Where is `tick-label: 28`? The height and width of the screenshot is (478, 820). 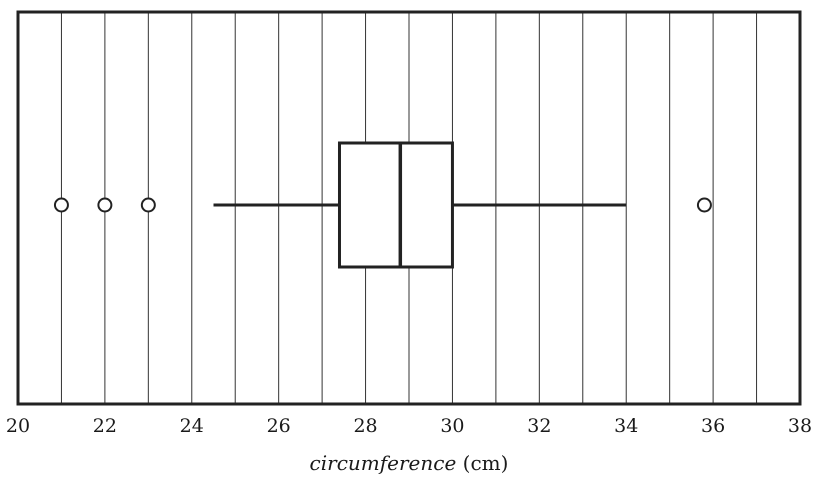
tick-label: 28 is located at coordinates (365, 426).